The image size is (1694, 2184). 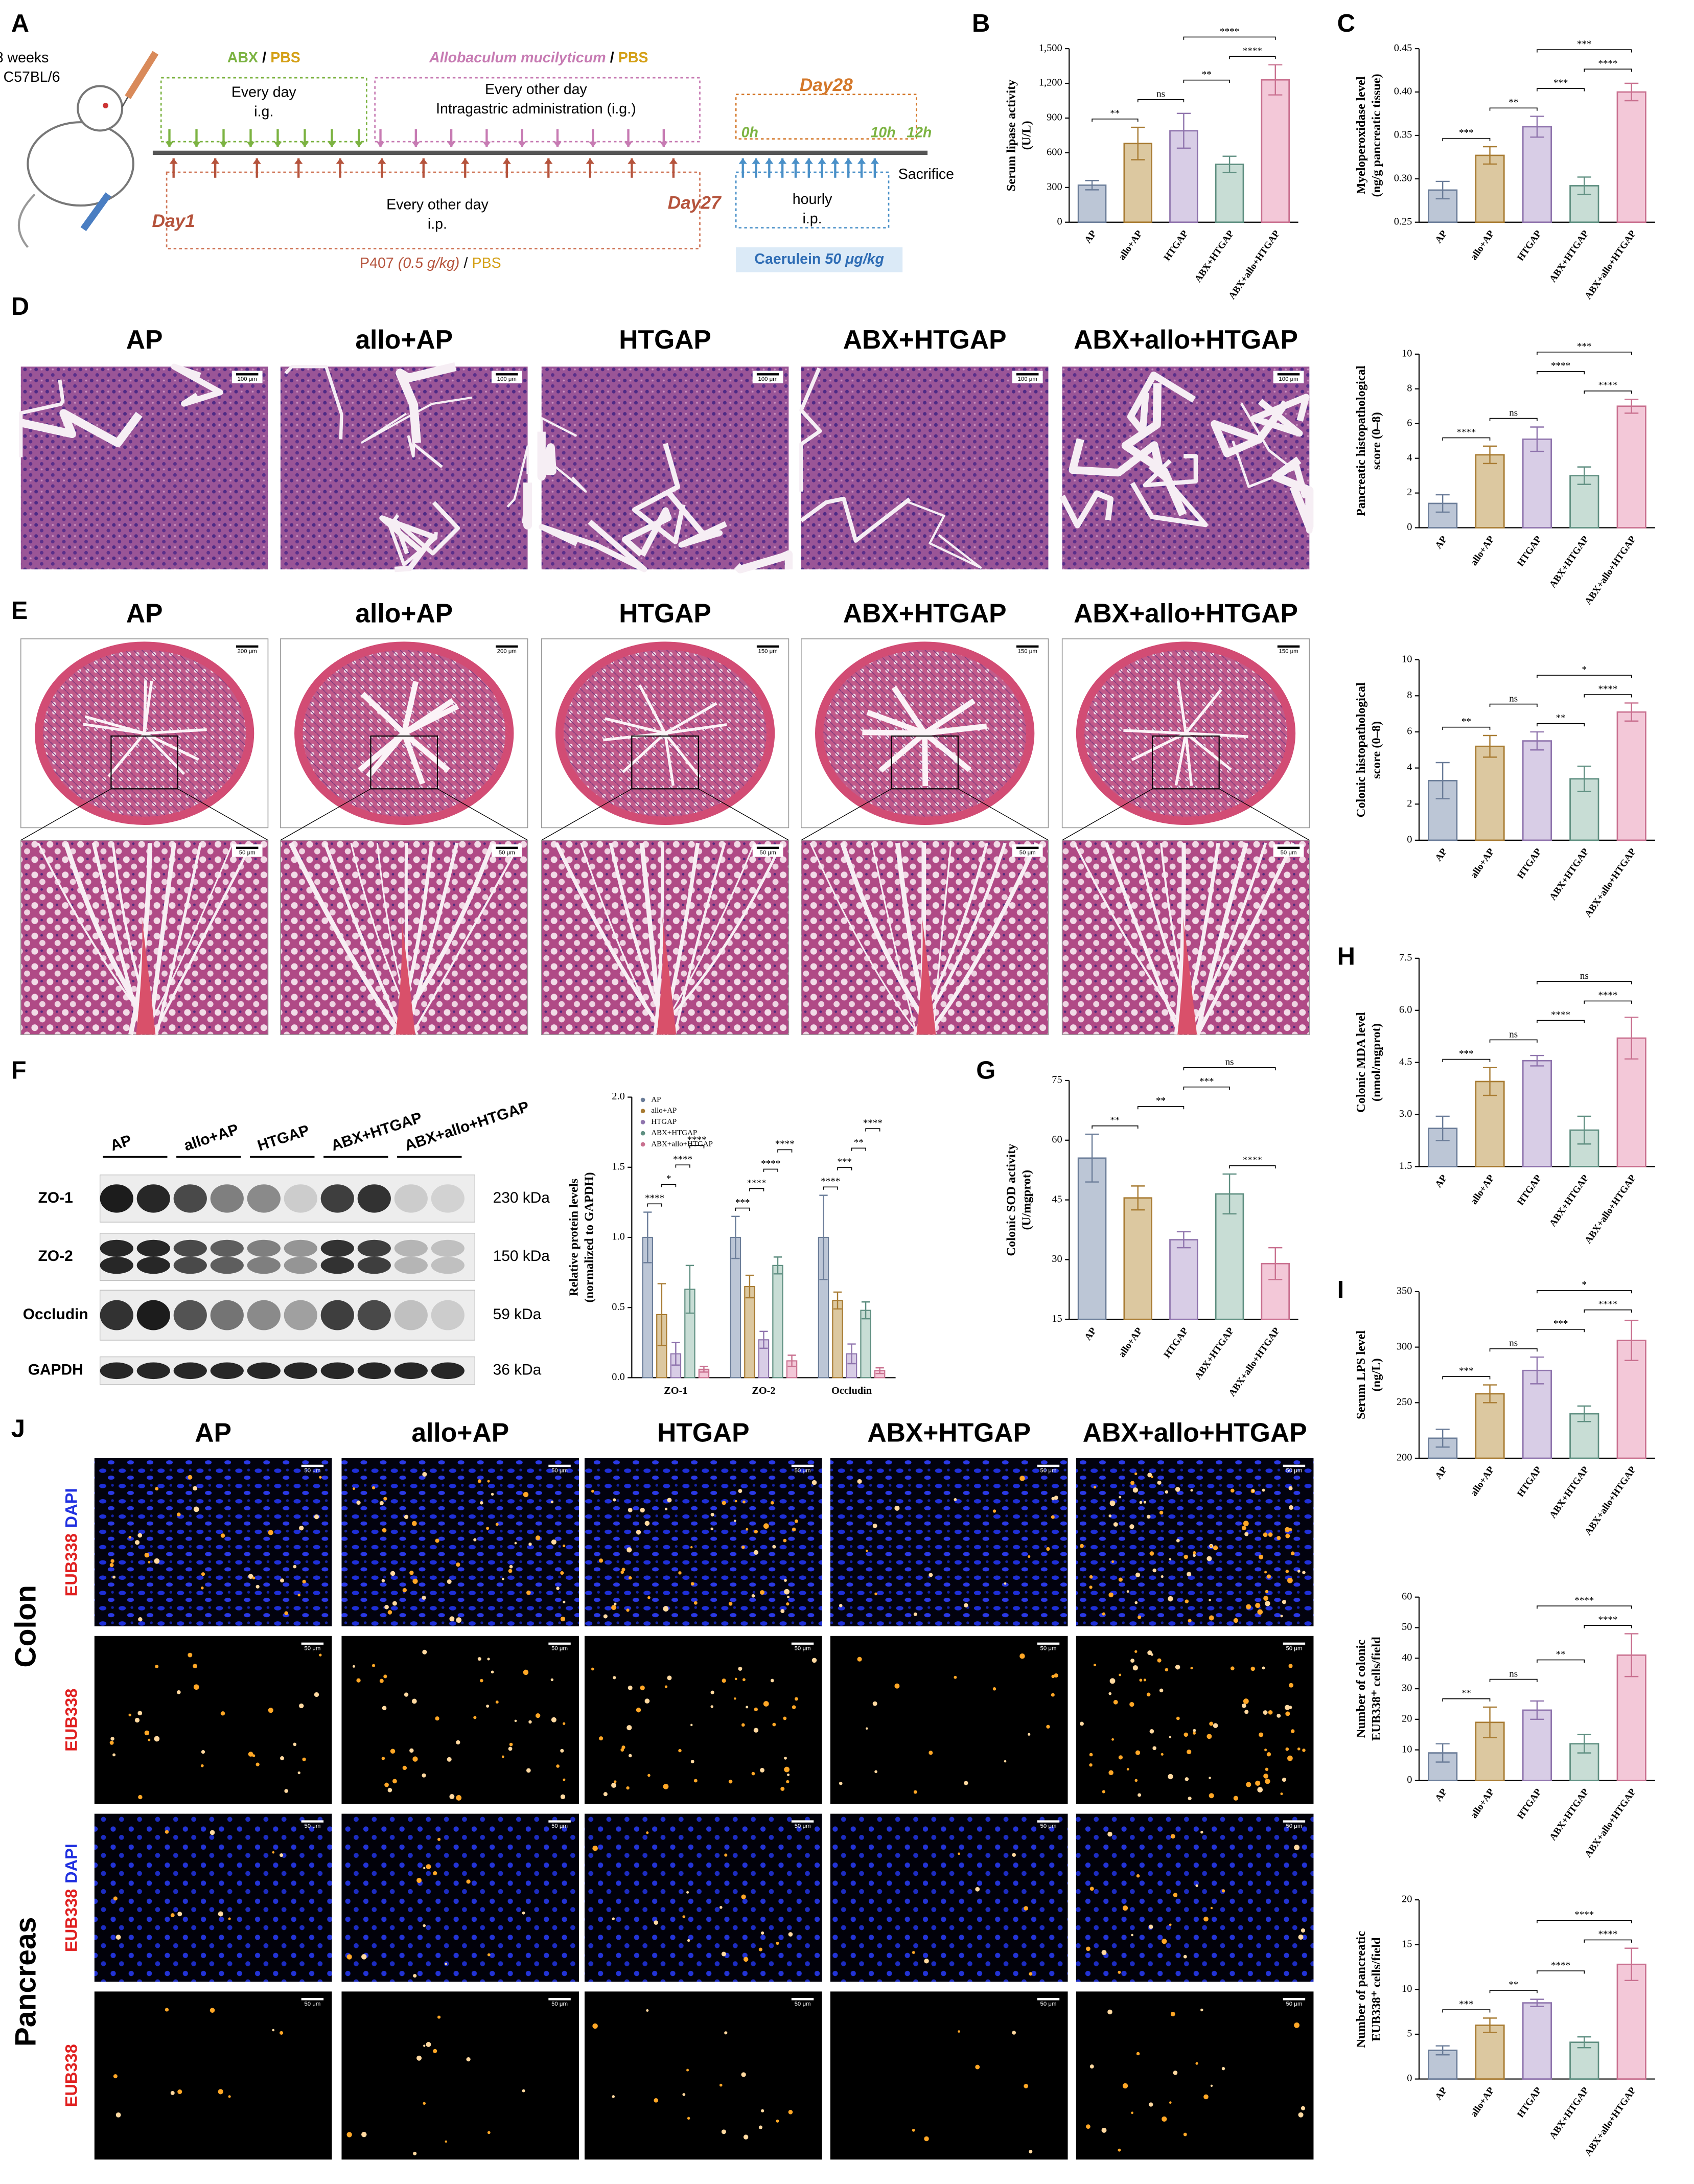 I want to click on mouse-info-part: male C57BL/6, so click(x=30, y=77).